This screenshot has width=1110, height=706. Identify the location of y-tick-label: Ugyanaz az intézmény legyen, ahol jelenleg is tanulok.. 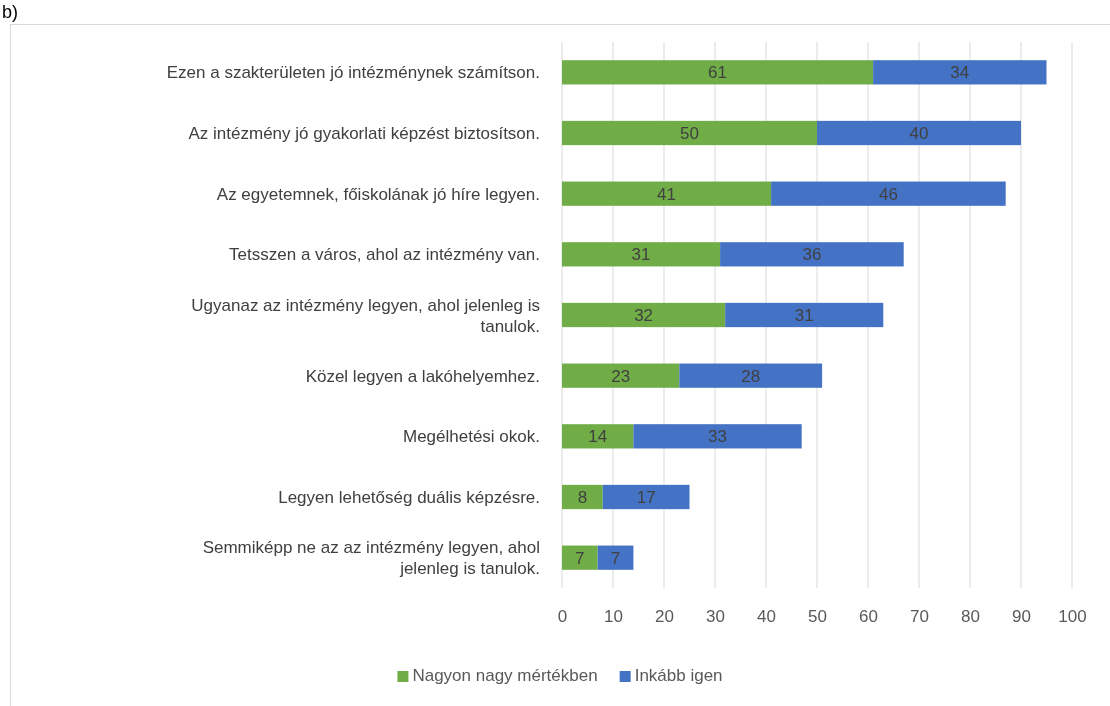
(365, 315).